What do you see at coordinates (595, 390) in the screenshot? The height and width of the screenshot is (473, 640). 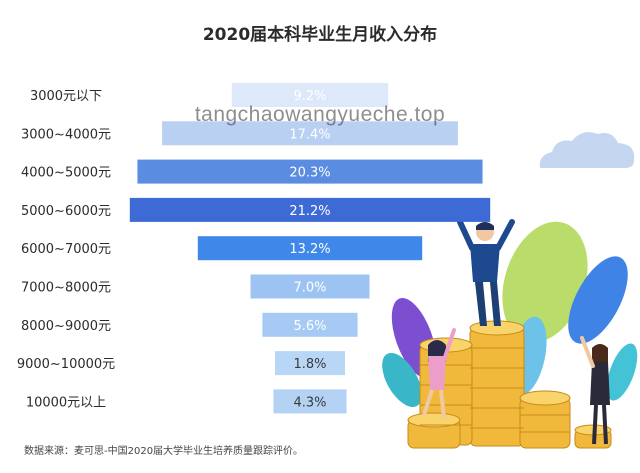 I see `woman-figure-right-icon` at bounding box center [595, 390].